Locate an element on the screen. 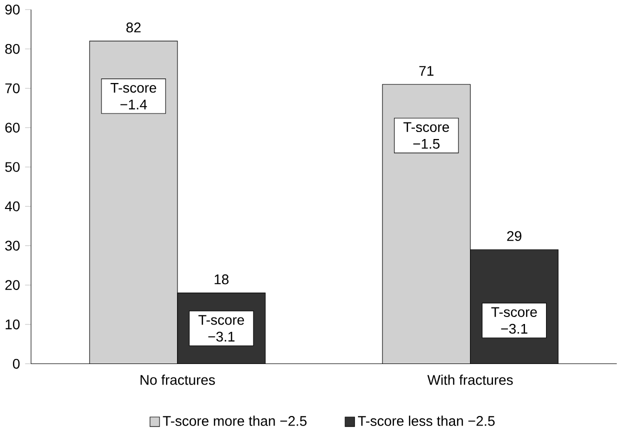 This screenshot has height=433, width=617. annotation: T-score −1.5 is located at coordinates (426, 135).